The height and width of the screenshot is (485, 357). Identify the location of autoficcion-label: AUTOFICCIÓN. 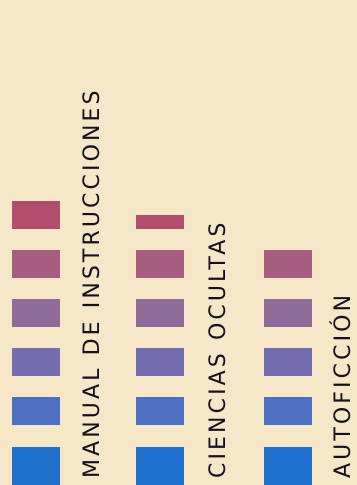
(343, 384).